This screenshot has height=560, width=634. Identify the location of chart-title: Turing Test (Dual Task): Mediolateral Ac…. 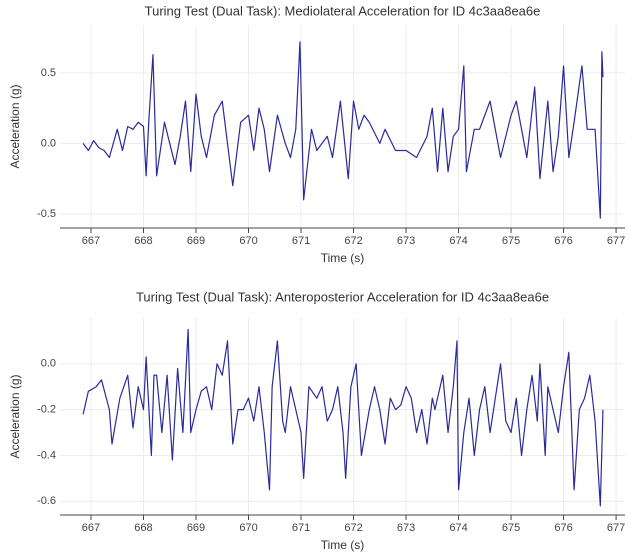
(343, 10).